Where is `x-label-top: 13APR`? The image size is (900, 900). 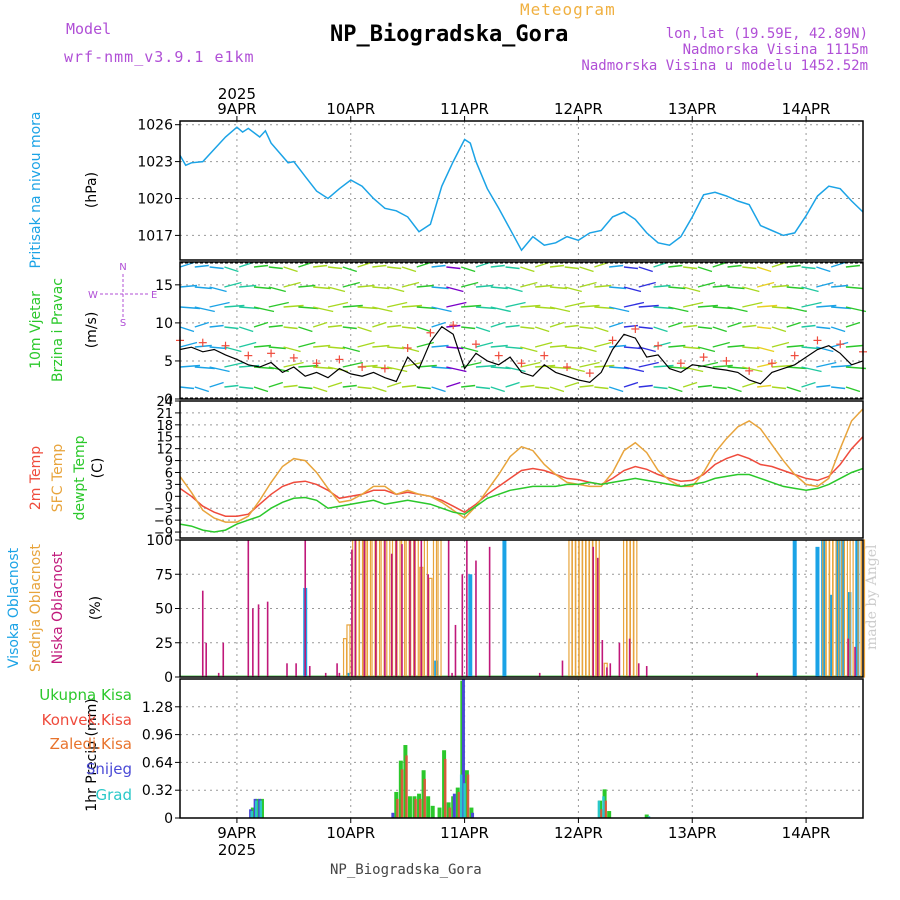
x-label-top: 13APR is located at coordinates (692, 109).